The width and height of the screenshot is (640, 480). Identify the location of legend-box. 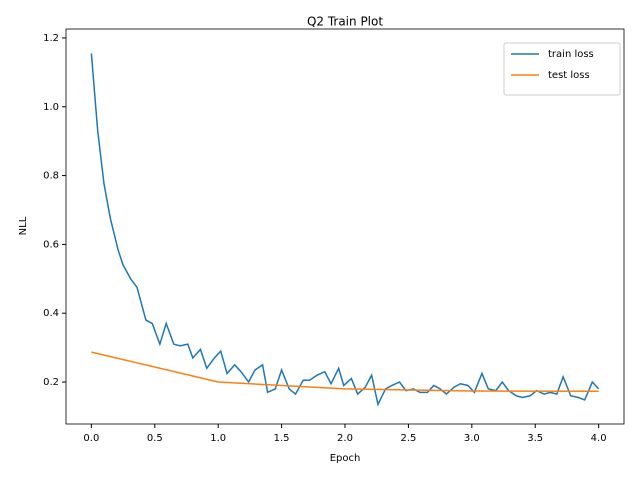
(562, 69).